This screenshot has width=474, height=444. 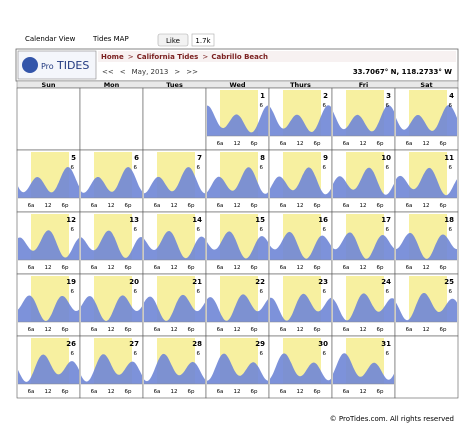 I want to click on like-button, so click(x=173, y=40).